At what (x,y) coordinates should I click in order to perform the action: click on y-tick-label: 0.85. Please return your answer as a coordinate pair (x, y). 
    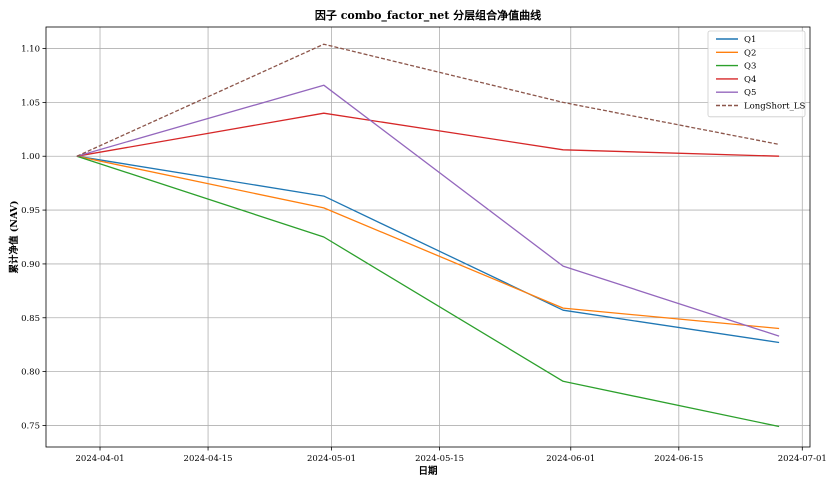
    Looking at the image, I should click on (30, 319).